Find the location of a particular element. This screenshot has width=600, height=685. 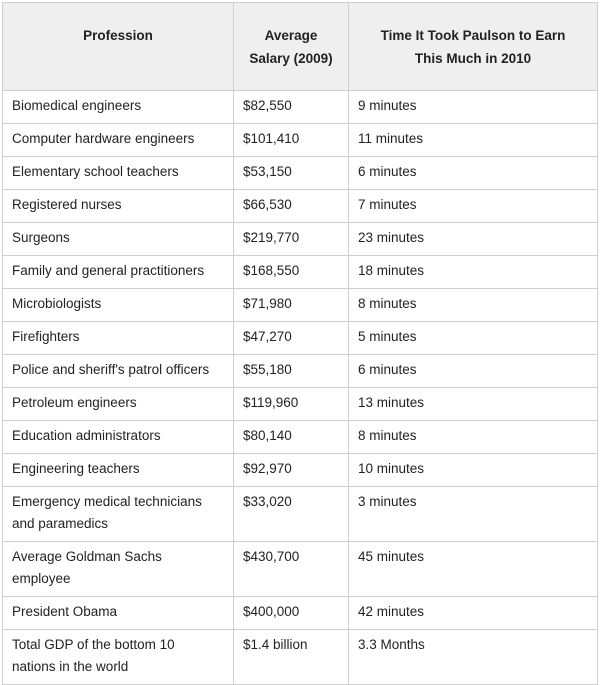

profession-line: Emergency medical technicians is located at coordinates (107, 501).